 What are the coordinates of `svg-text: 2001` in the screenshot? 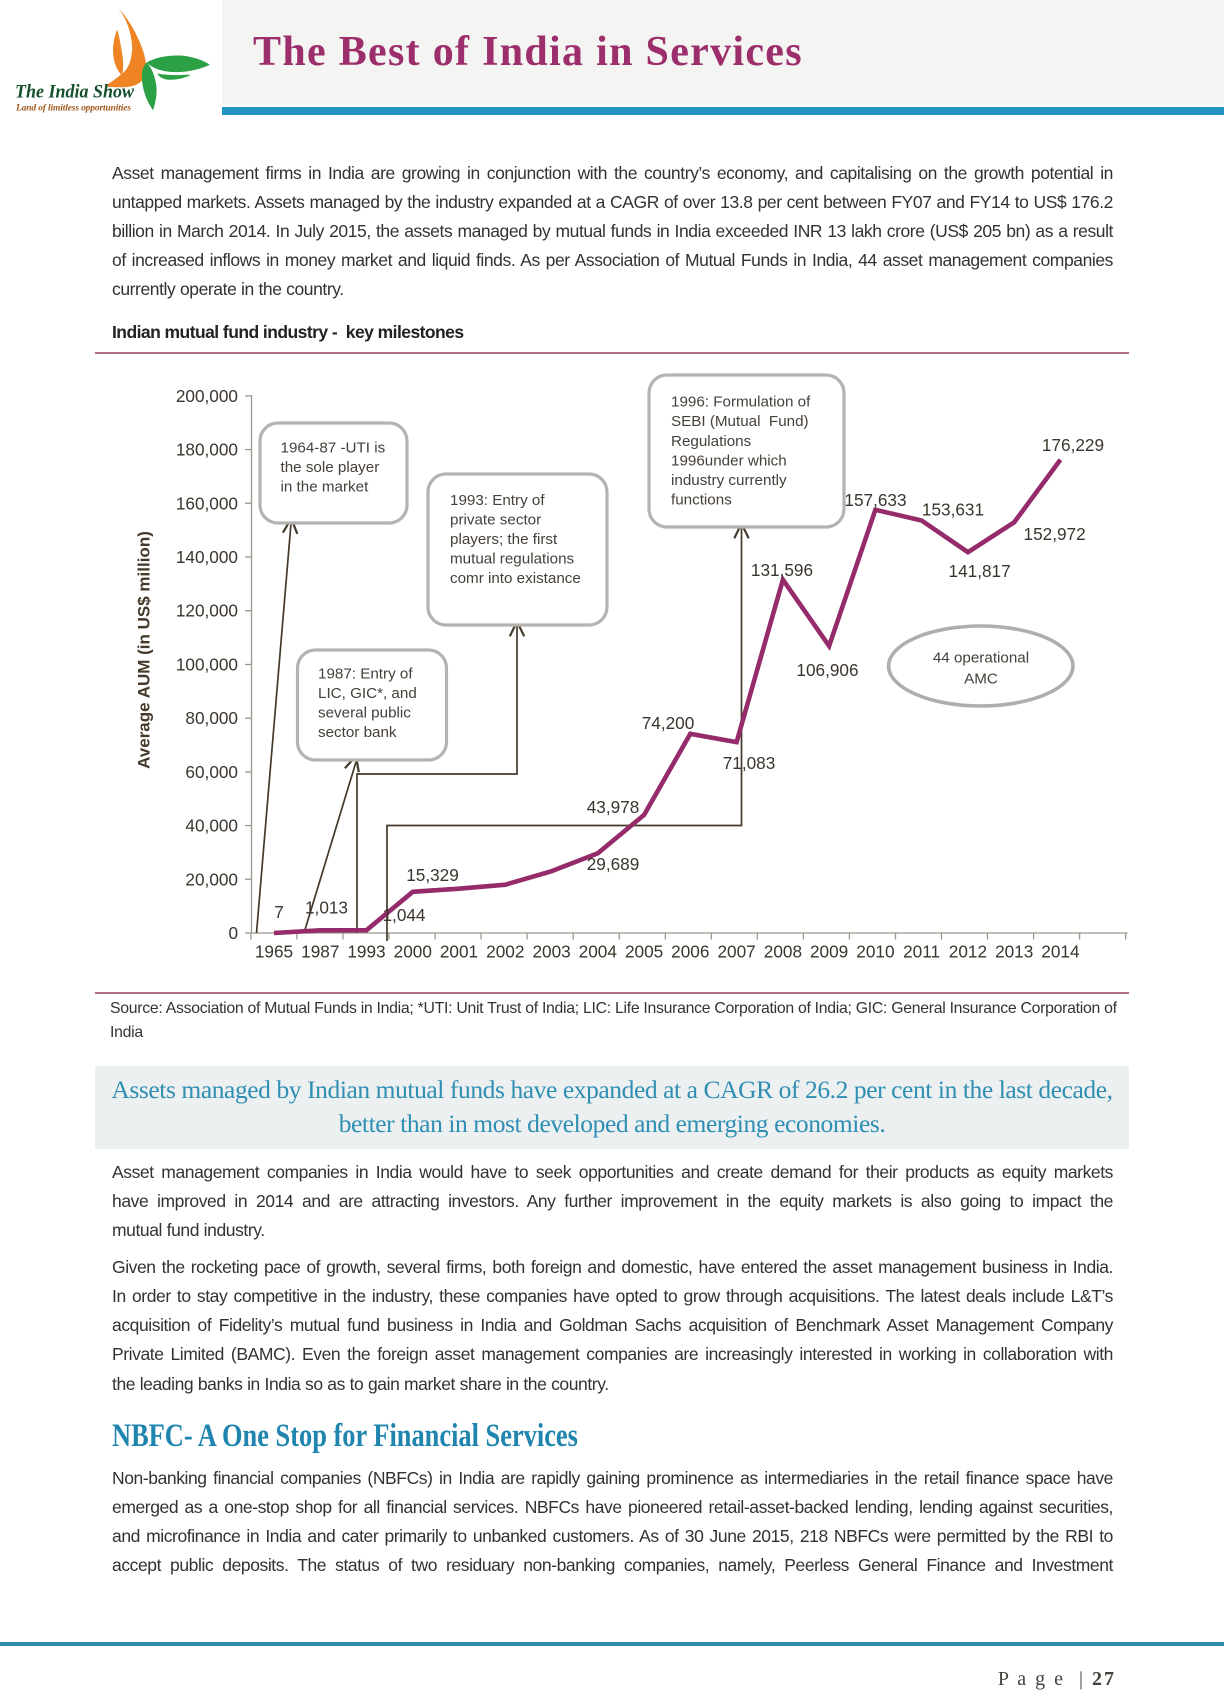 It's located at (459, 952).